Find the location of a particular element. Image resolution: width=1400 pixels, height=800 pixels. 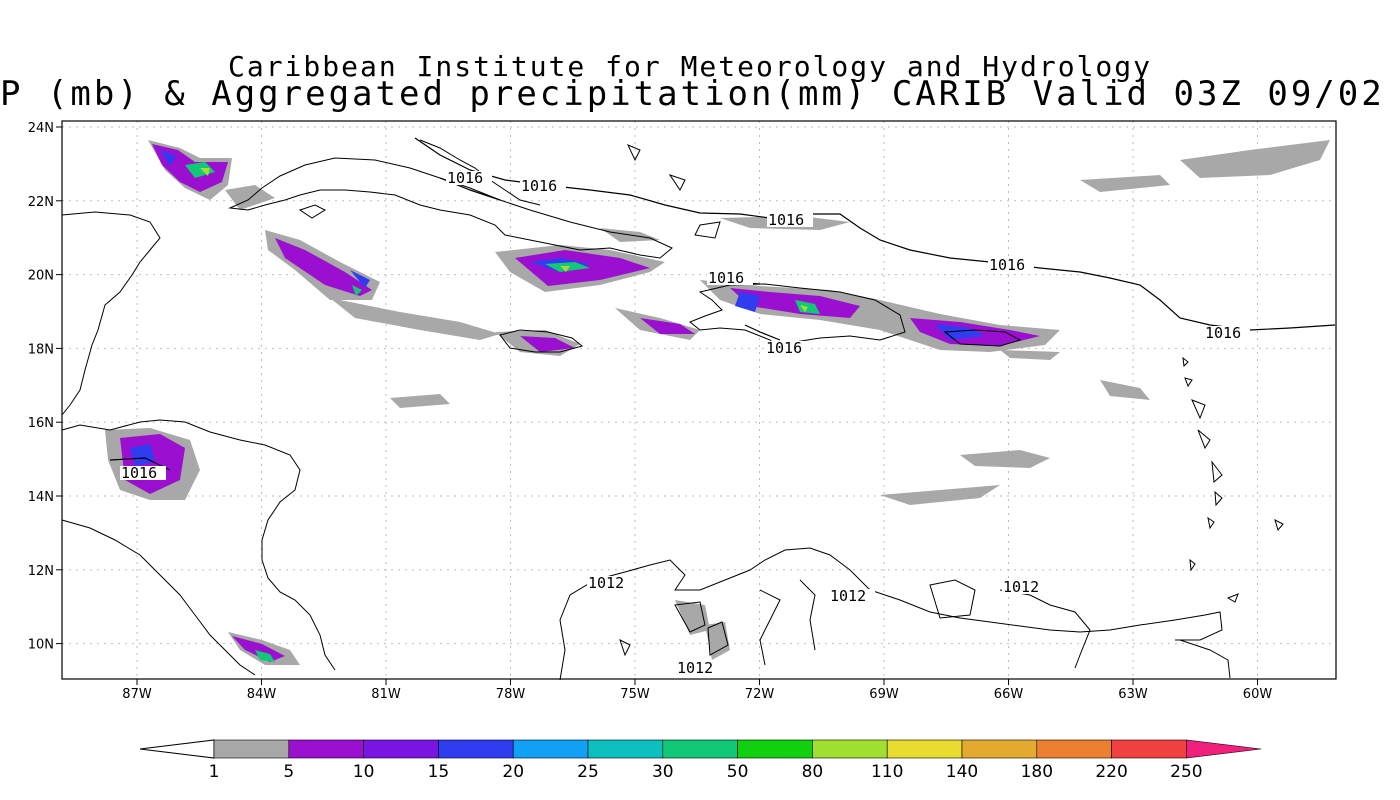

lat-tick-label: 22N is located at coordinates (41, 202).